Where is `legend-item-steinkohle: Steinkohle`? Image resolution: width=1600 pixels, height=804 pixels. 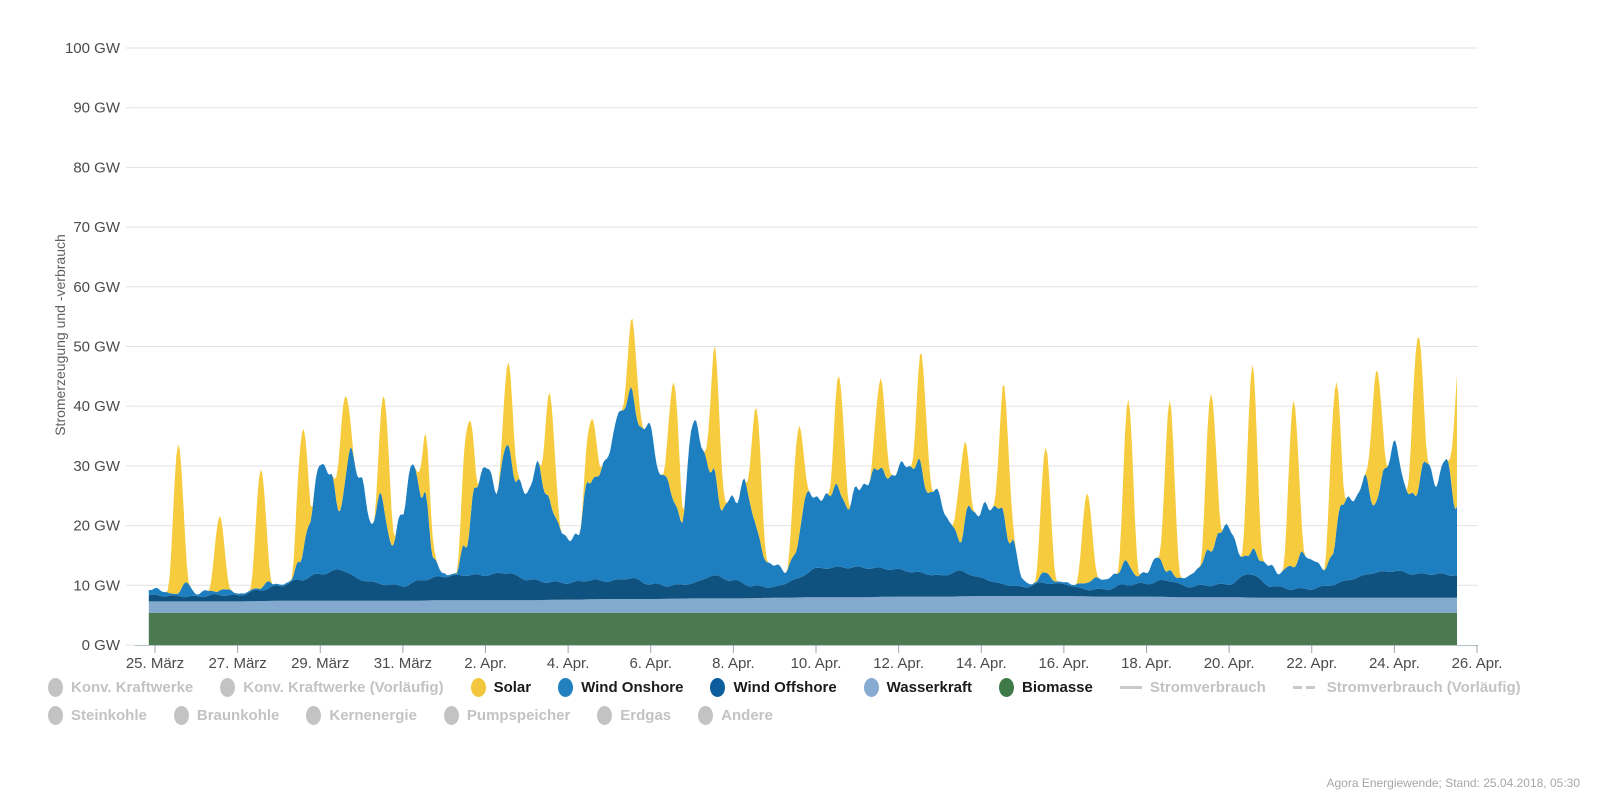
legend-item-steinkohle: Steinkohle is located at coordinates (97, 715).